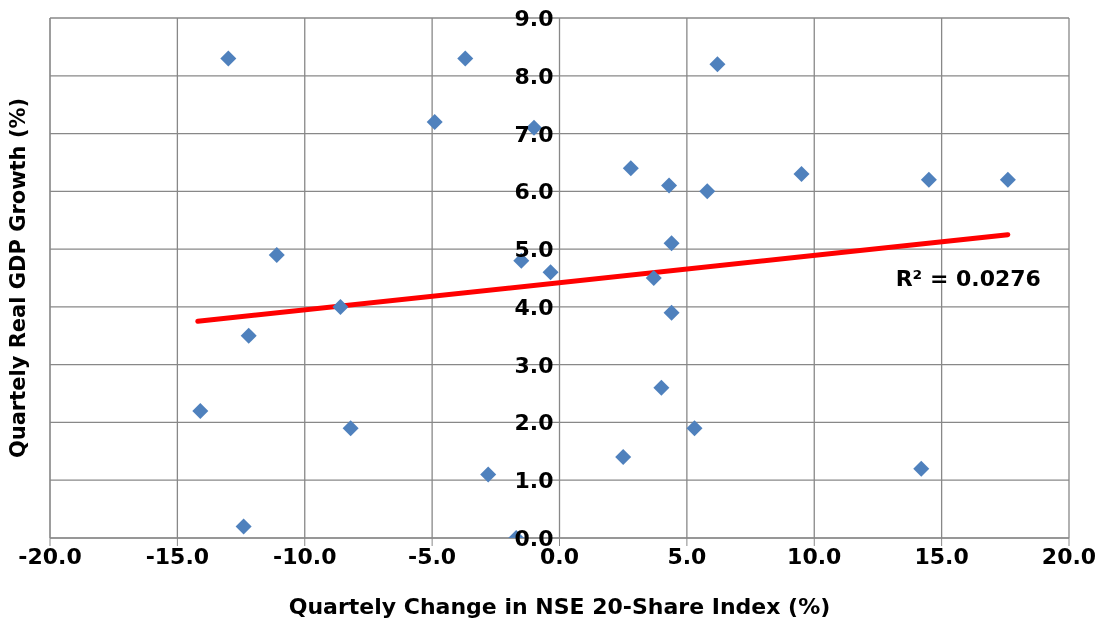  Describe the element at coordinates (941, 556) in the screenshot. I see `x-tick-label: 15.0` at that location.